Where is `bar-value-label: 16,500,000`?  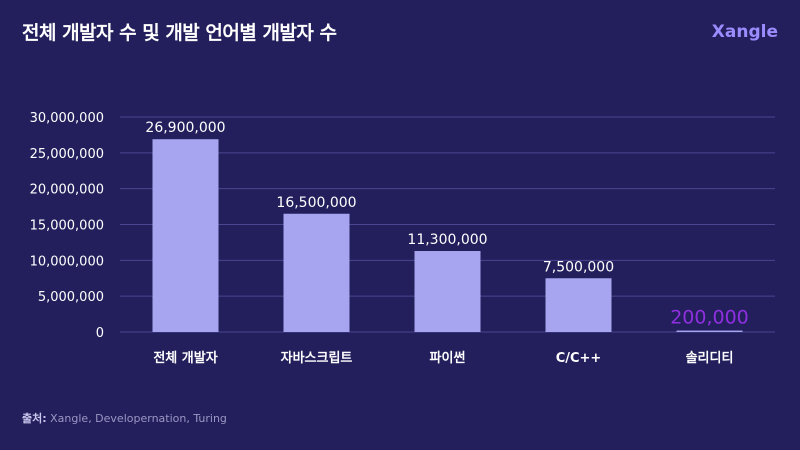 bar-value-label: 16,500,000 is located at coordinates (316, 203).